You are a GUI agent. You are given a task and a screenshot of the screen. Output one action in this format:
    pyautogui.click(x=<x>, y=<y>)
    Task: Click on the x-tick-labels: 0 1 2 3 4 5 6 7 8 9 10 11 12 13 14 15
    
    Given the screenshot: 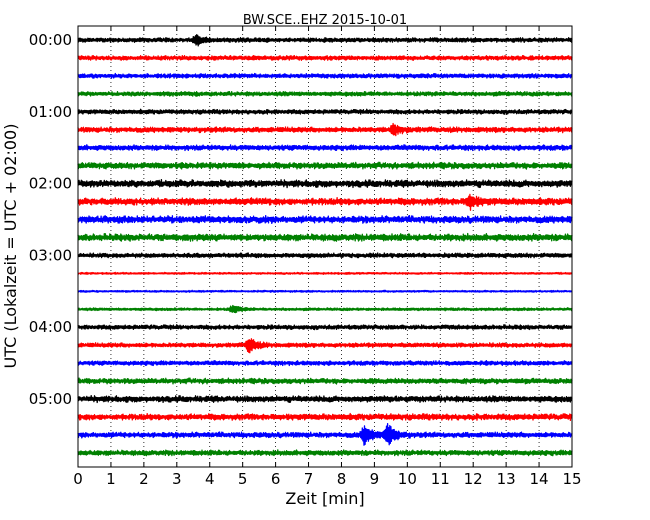 What is the action you would take?
    pyautogui.click(x=327, y=479)
    